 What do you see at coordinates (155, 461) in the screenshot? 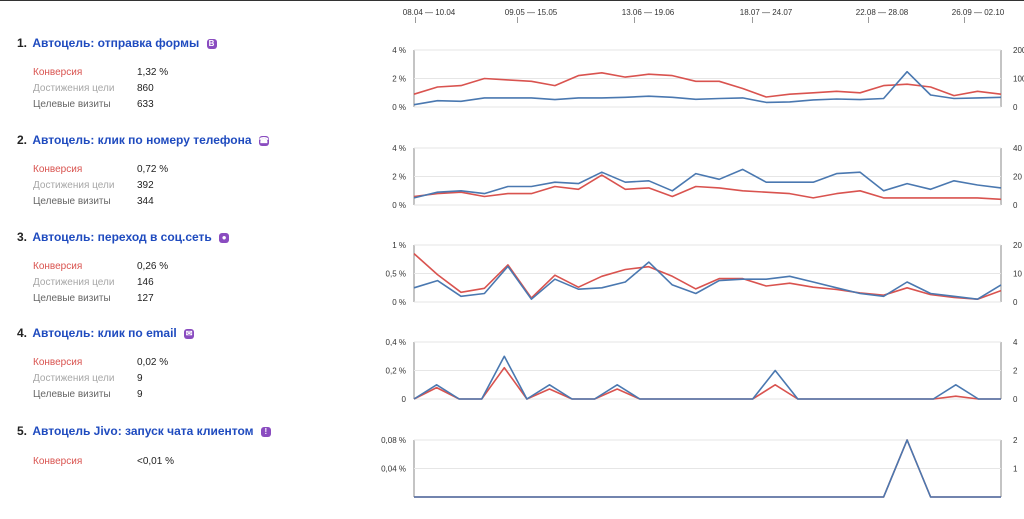
I see `metric-value: <0,01 %` at bounding box center [155, 461].